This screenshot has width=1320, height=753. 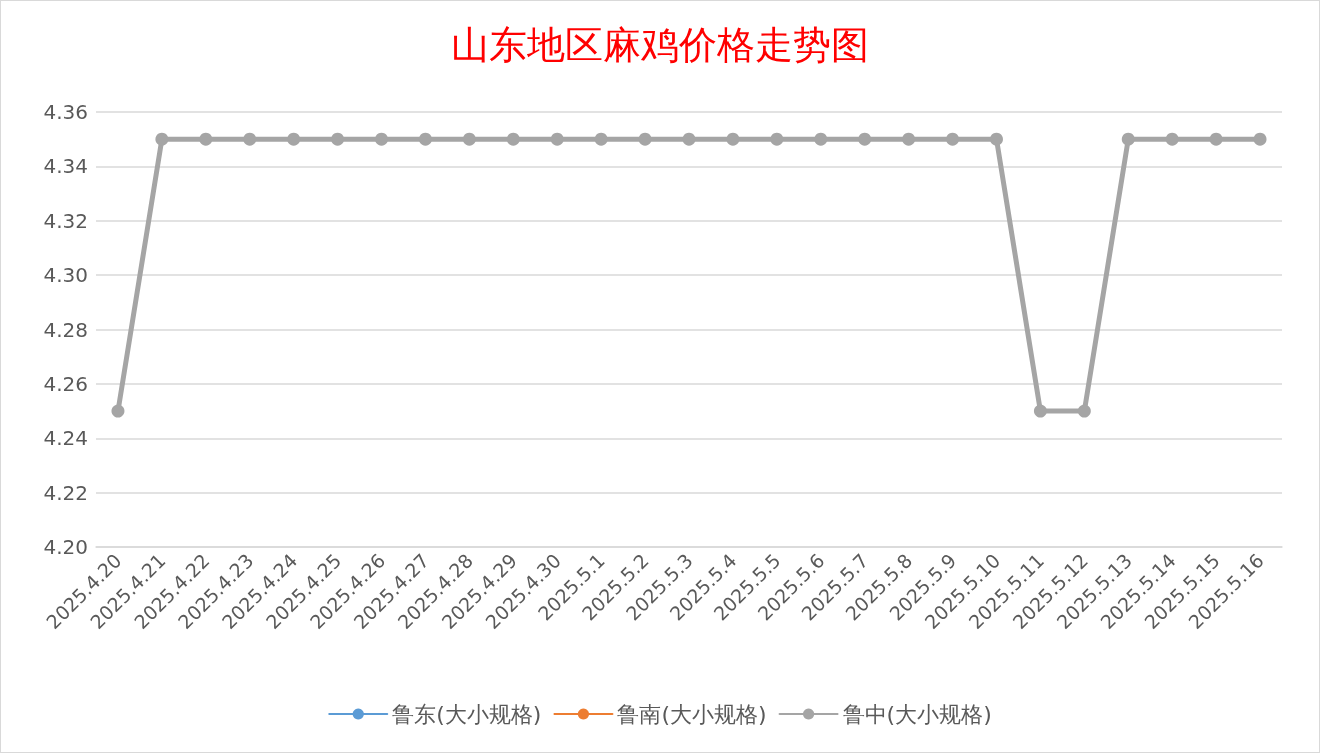 What do you see at coordinates (65, 275) in the screenshot?
I see `y-tick-label: 4.30` at bounding box center [65, 275].